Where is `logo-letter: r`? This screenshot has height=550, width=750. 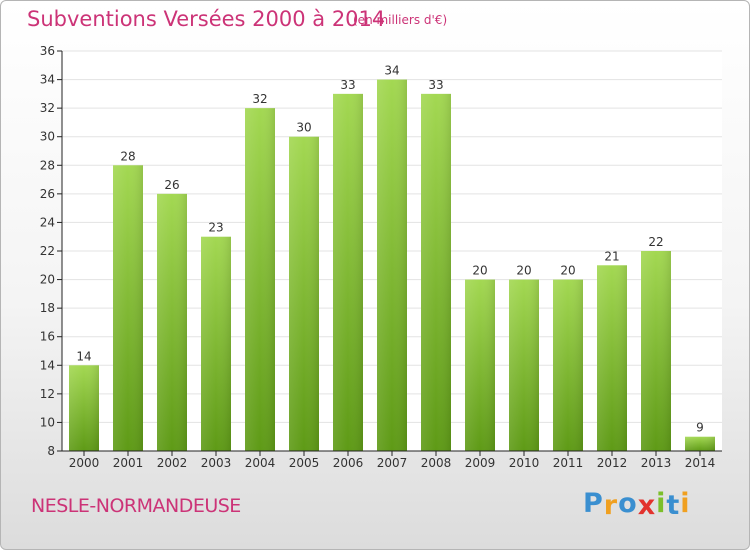
logo-letter: r is located at coordinates (611, 505).